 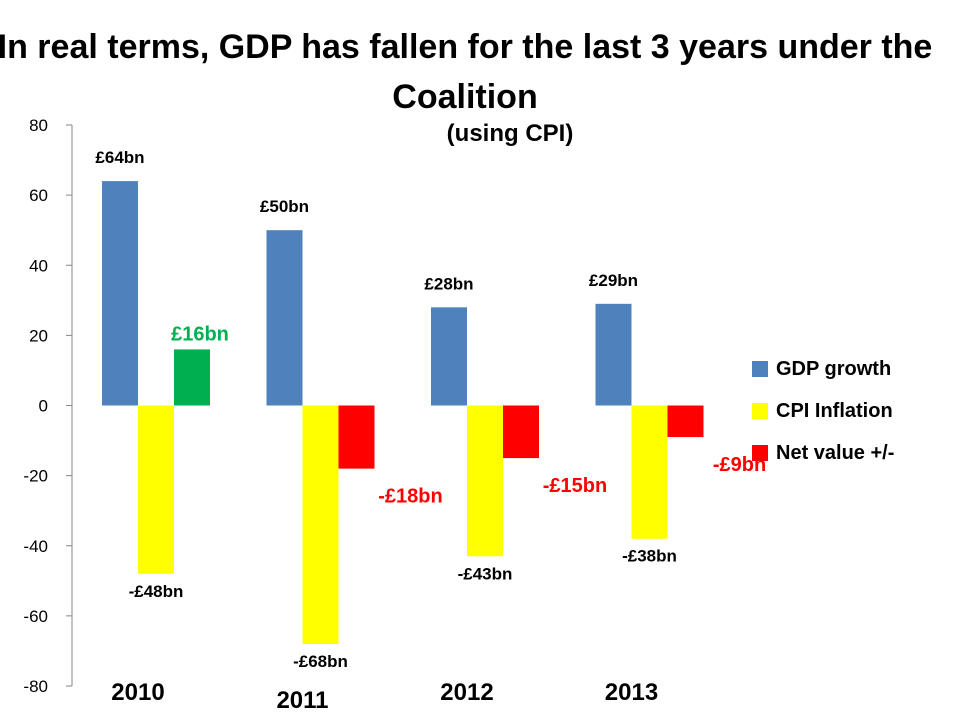 What do you see at coordinates (35, 686) in the screenshot?
I see `y-tick-label: -80` at bounding box center [35, 686].